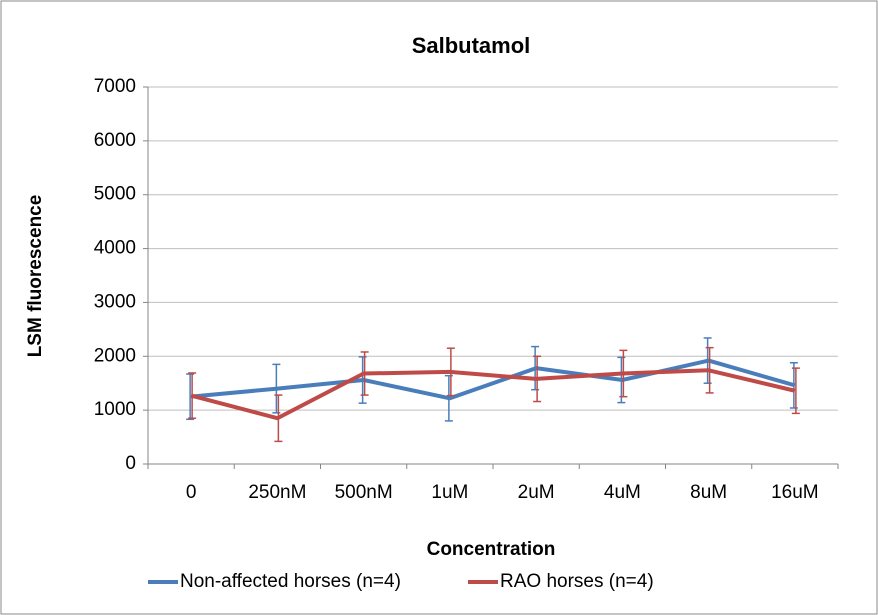 This screenshot has width=878, height=615. What do you see at coordinates (115, 409) in the screenshot?
I see `y-tick-label: 1000` at bounding box center [115, 409].